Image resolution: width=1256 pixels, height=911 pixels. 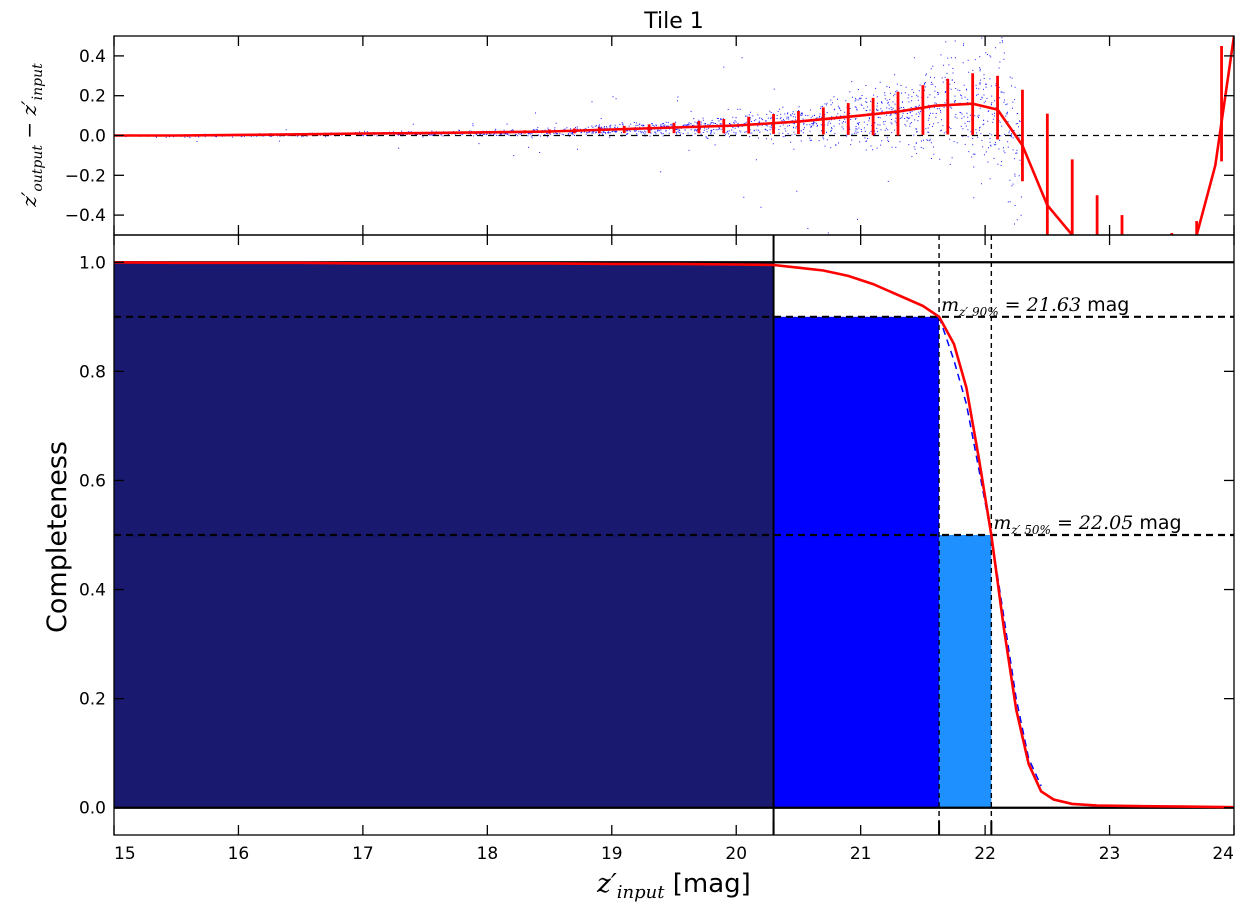 What do you see at coordinates (57, 537) in the screenshot?
I see `completeness-y-axis-label: Completeness` at bounding box center [57, 537].